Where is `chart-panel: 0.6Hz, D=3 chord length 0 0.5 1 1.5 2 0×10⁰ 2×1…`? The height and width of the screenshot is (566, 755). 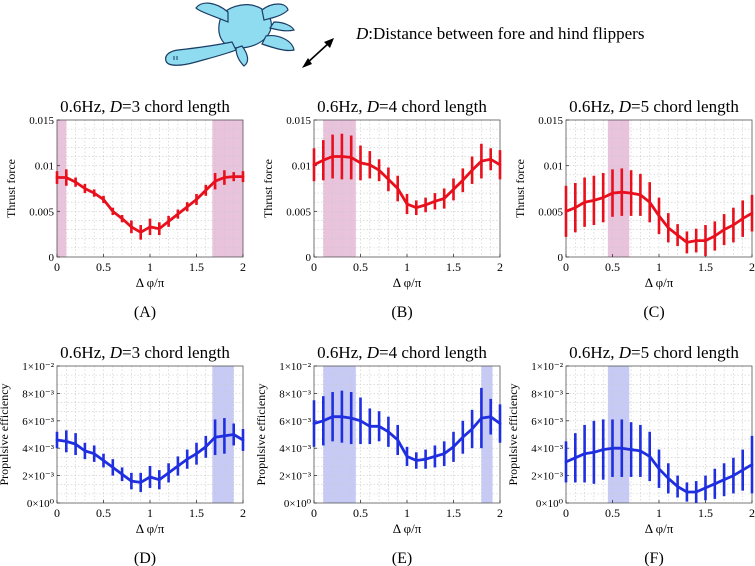 chart-panel: 0.6Hz, D=3 chord length 0 0.5 1 1.5 2 0×10⁰ 2×1… is located at coordinates (123, 454).